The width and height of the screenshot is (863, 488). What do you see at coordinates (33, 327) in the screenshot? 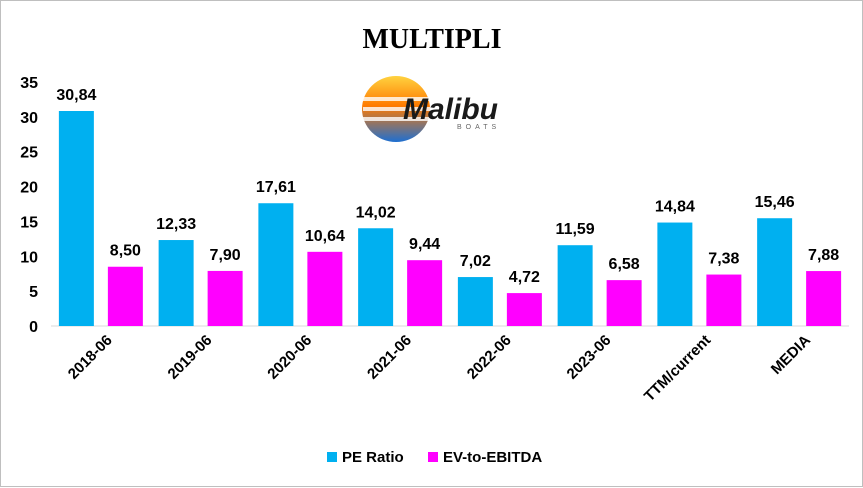
I see `y-tick-label: 0` at bounding box center [33, 327].